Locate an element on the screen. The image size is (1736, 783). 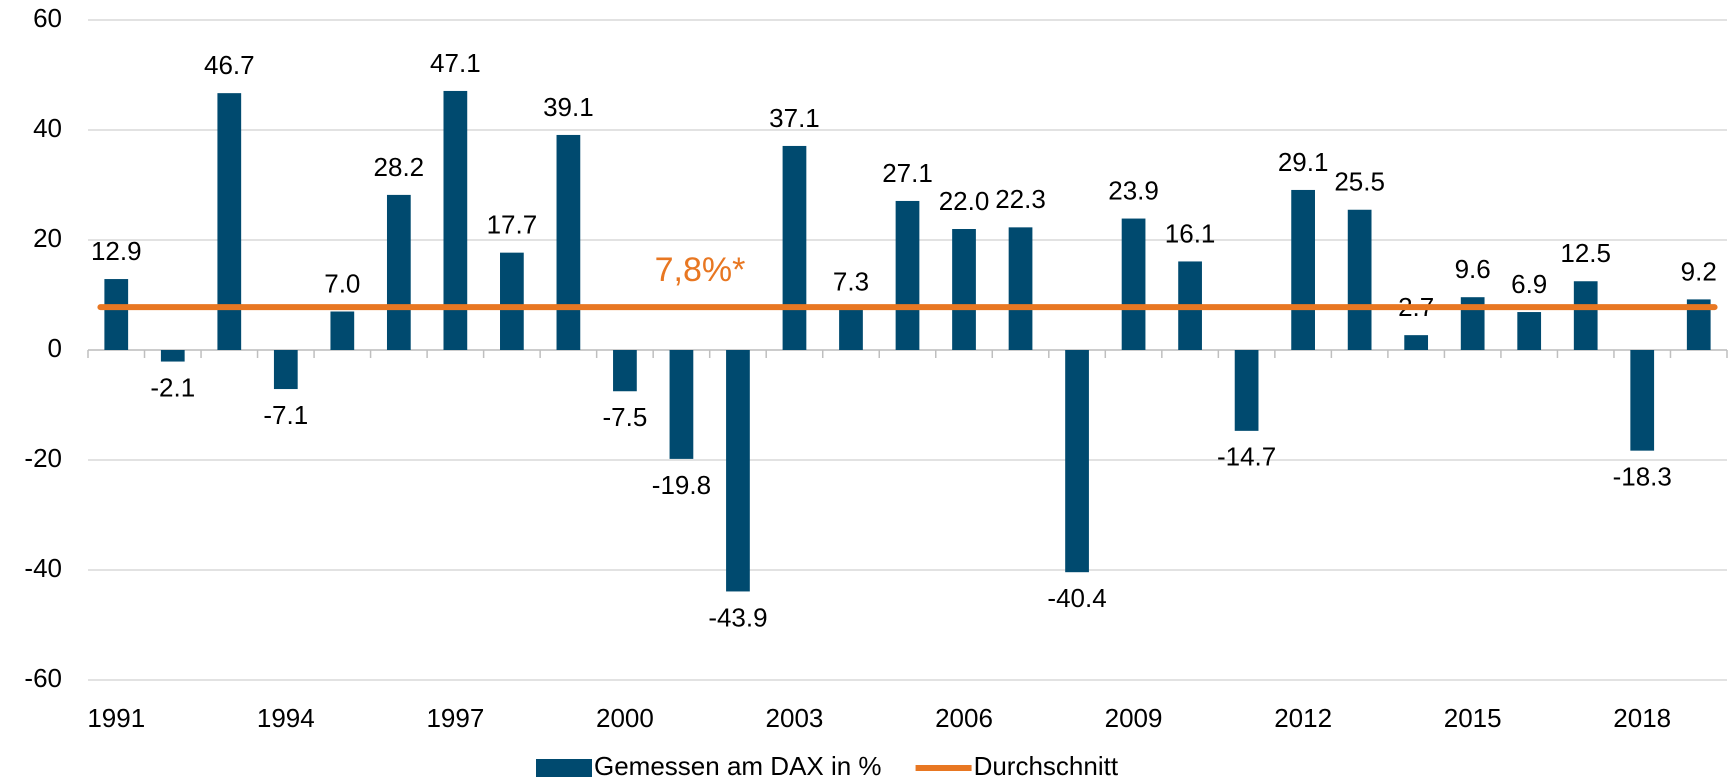
x-tick-label: 2012 is located at coordinates (1303, 718).